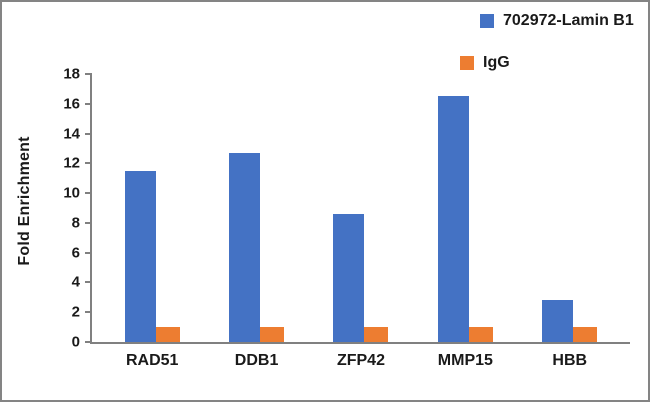 This screenshot has width=650, height=402. I want to click on legend-item: IgG, so click(547, 63).